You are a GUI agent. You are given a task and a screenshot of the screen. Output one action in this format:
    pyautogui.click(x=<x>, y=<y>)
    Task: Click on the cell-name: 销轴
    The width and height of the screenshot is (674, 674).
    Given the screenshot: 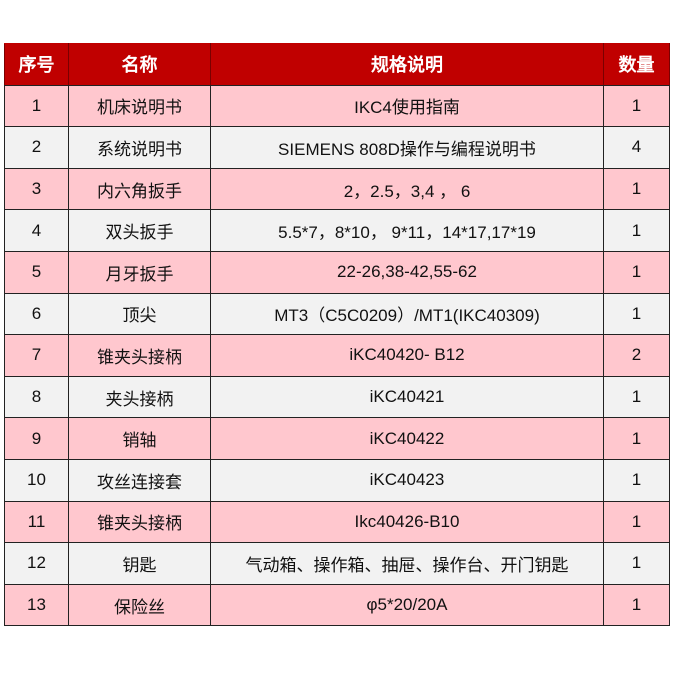 What is the action you would take?
    pyautogui.click(x=139, y=438)
    